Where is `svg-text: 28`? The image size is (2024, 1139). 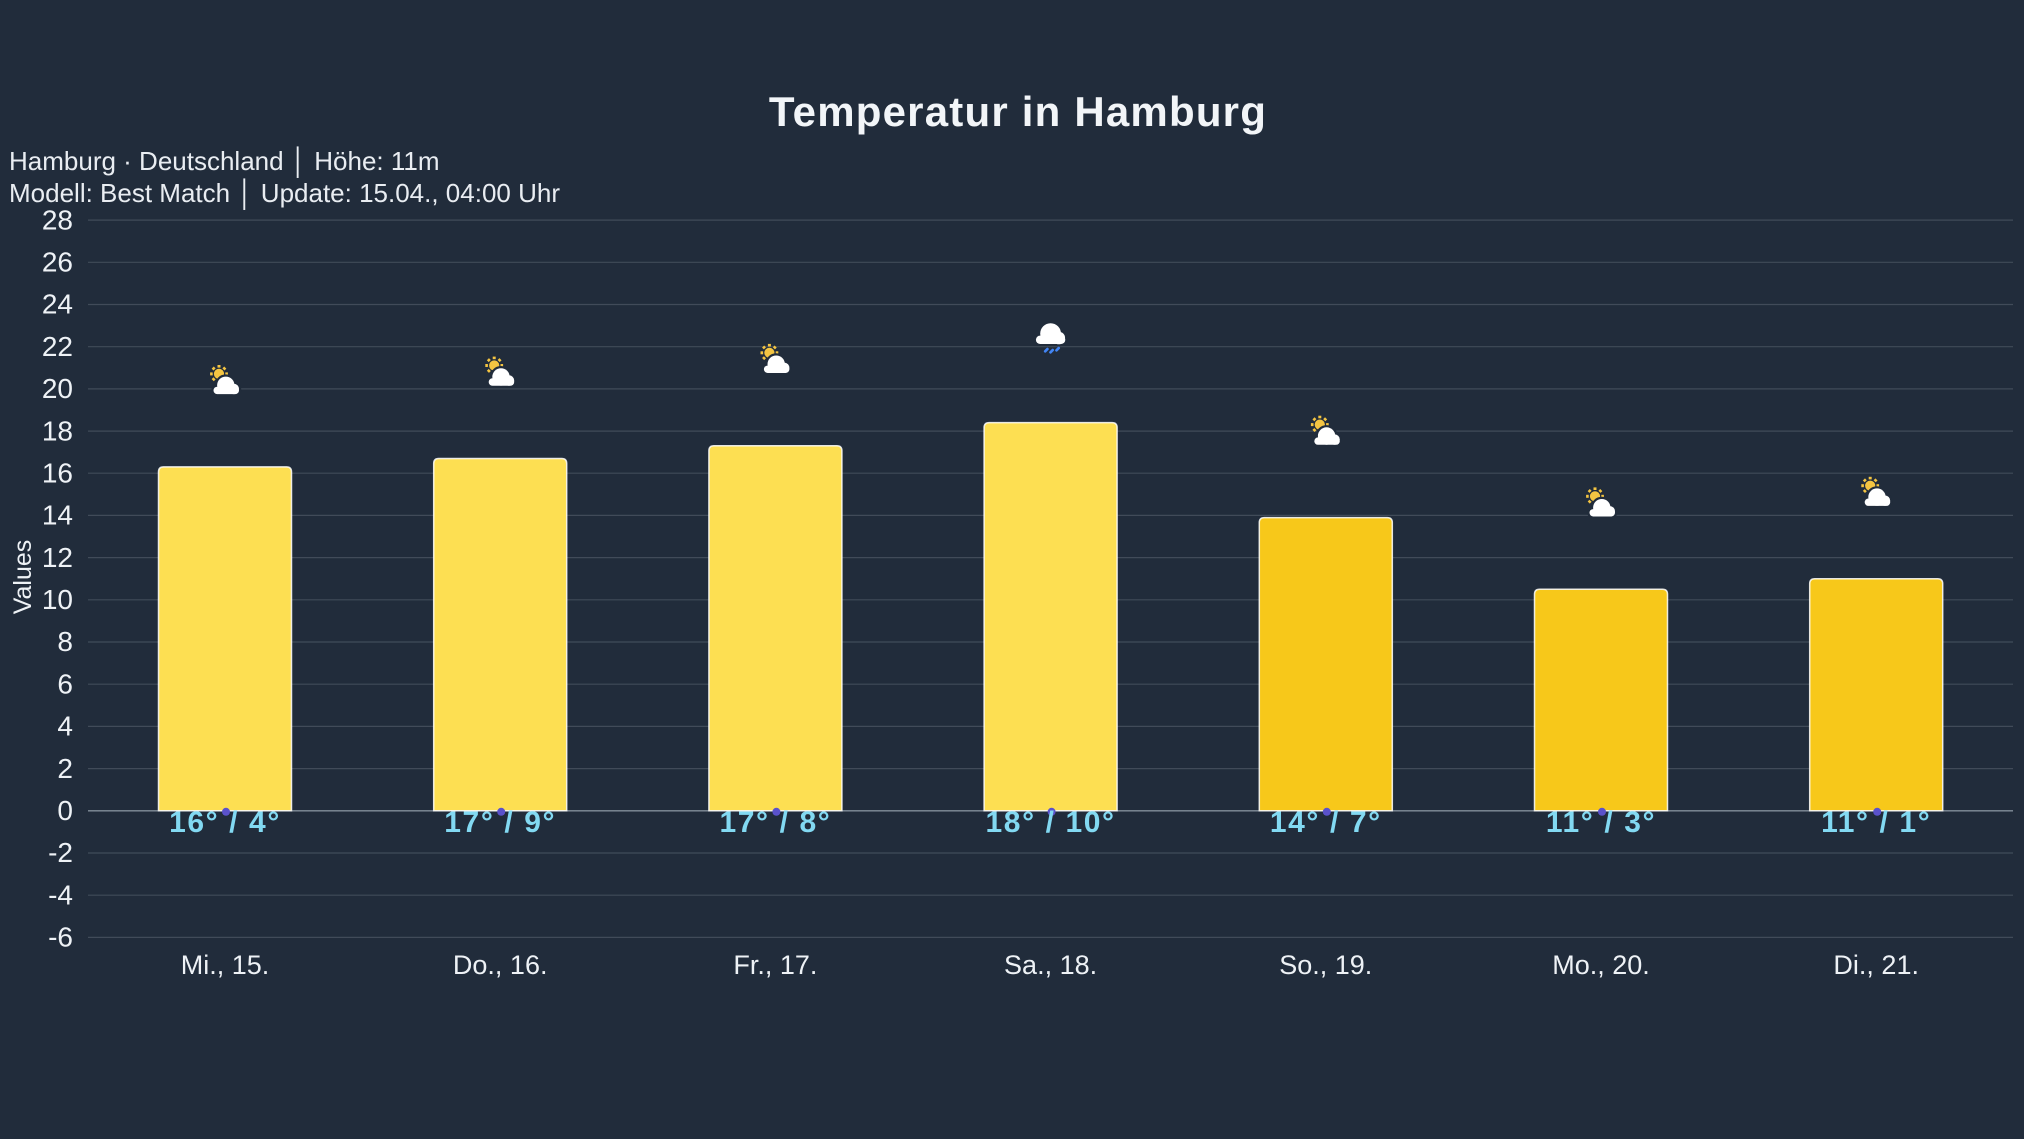 svg-text: 28 is located at coordinates (57, 219).